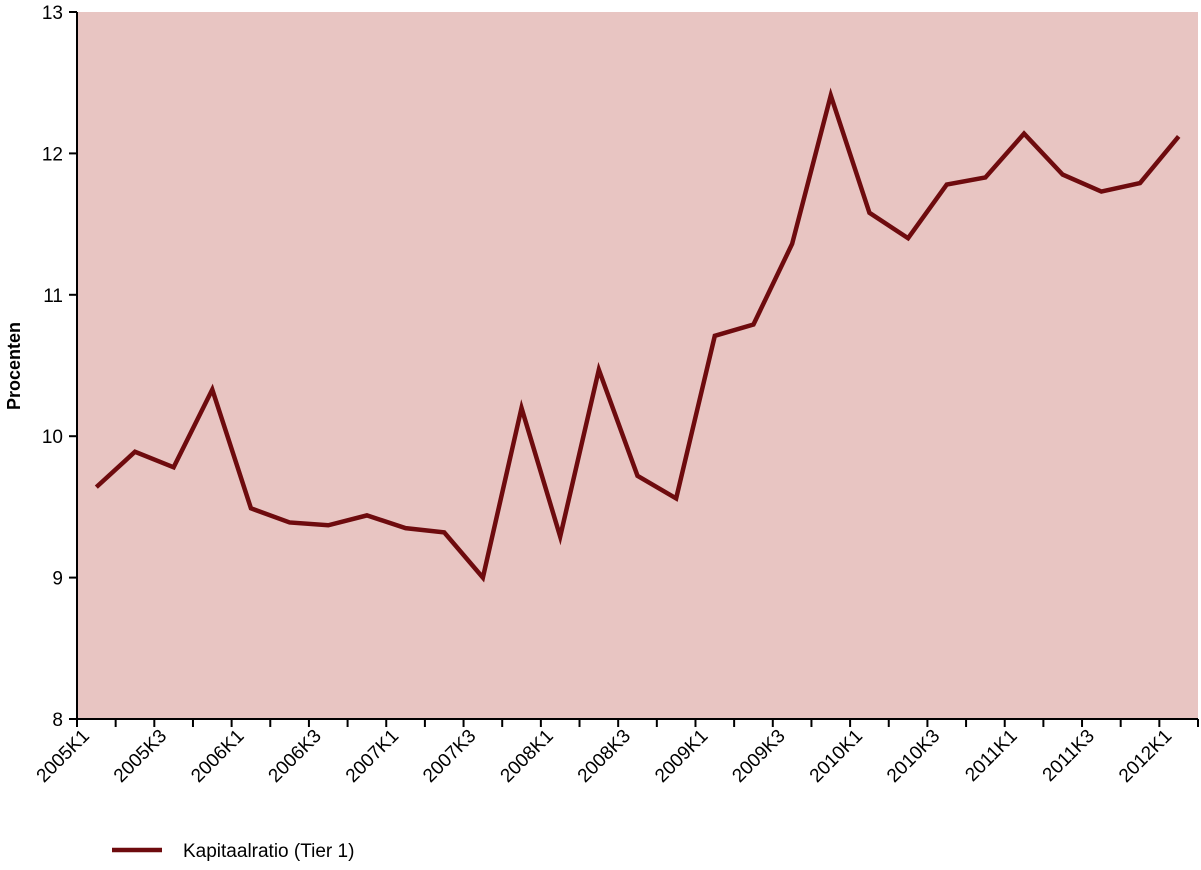 This screenshot has width=1201, height=870. What do you see at coordinates (1145, 756) in the screenshot?
I see `x-tick-label: 2012K1` at bounding box center [1145, 756].